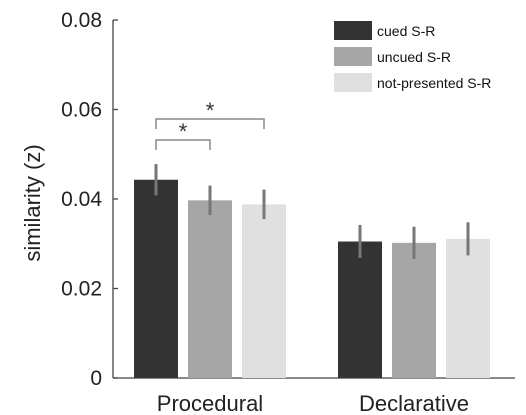 This screenshot has height=415, width=526. I want to click on legend-label: not-presented S-R, so click(434, 83).